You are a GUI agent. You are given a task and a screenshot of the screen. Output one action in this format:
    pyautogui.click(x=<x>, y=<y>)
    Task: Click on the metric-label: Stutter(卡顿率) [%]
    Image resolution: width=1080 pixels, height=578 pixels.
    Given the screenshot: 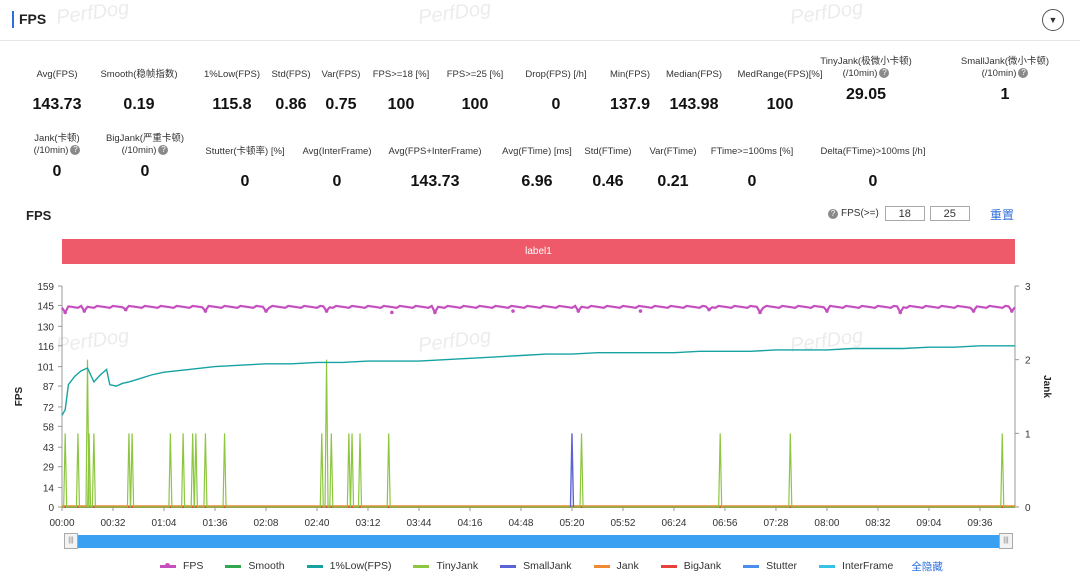 What is the action you would take?
    pyautogui.click(x=245, y=151)
    